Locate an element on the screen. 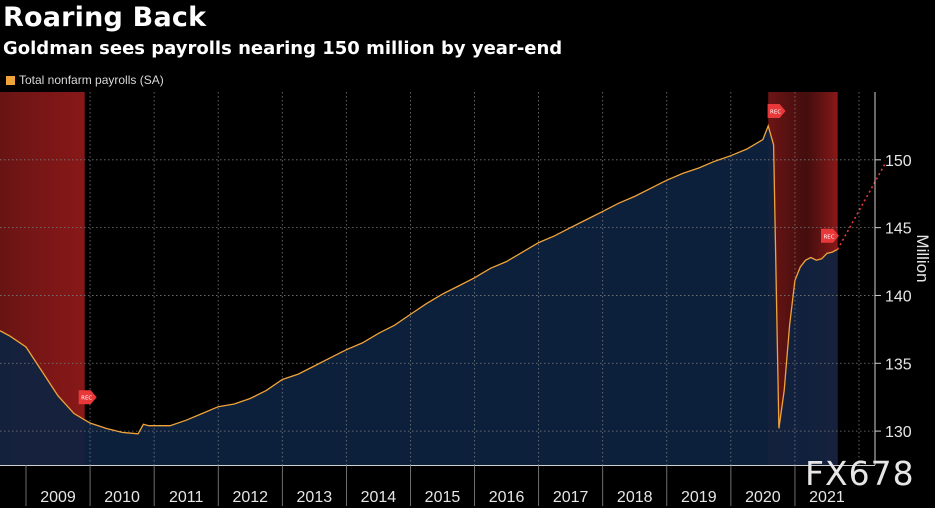 This screenshot has height=508, width=935. x-tick-label: 2010 is located at coordinates (122, 497).